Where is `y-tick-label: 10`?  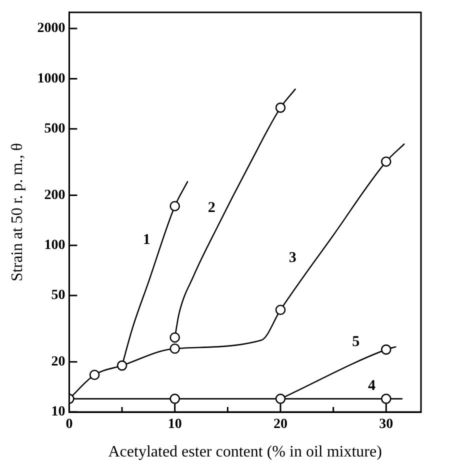 y-tick-label: 10 is located at coordinates (58, 412).